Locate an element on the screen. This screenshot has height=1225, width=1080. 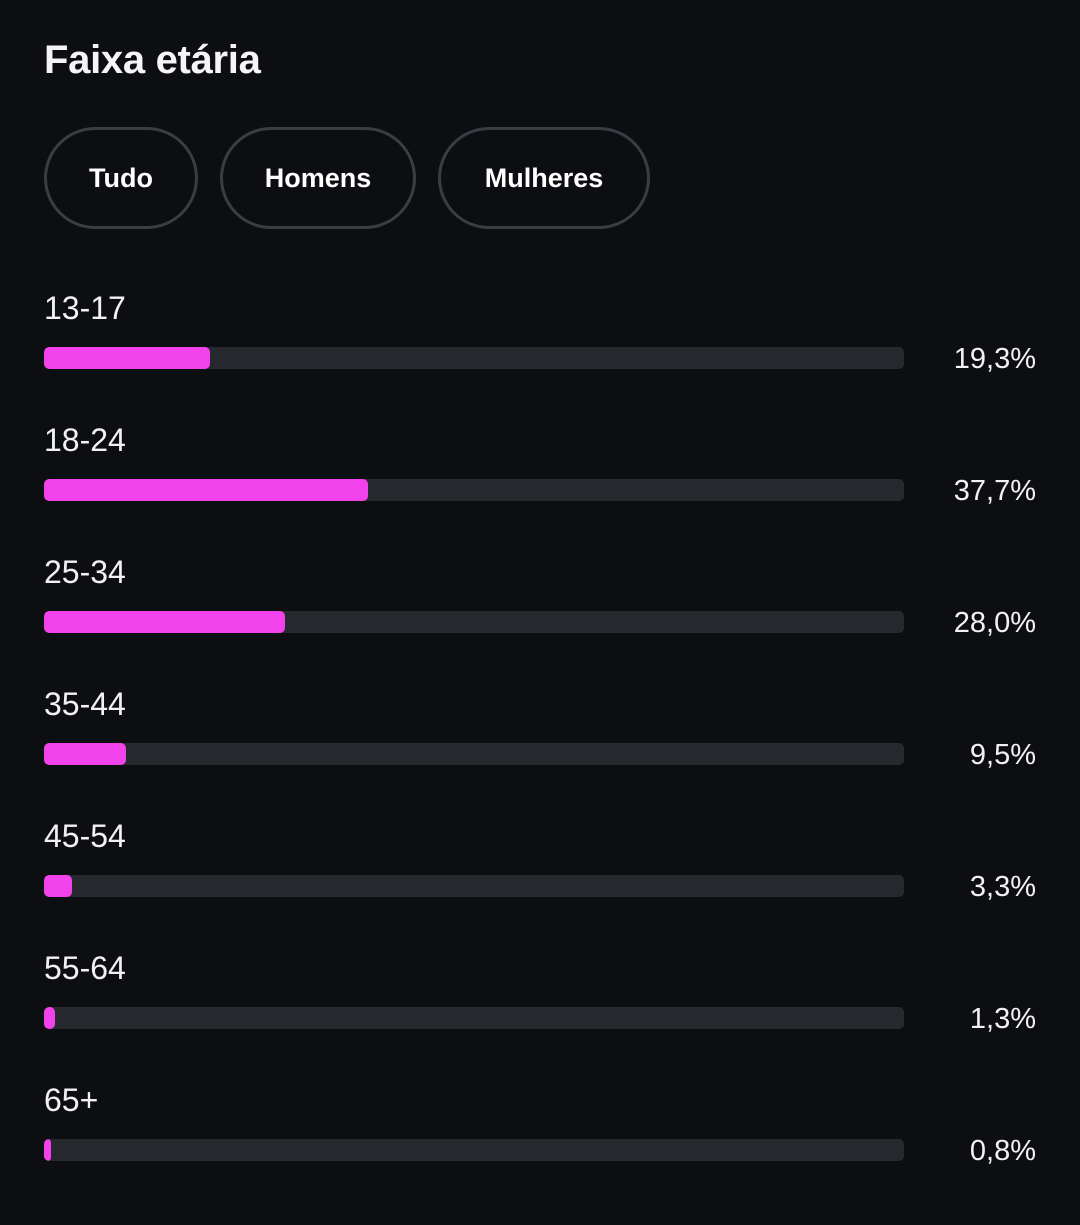
age-row-13-17: 13-17 19,3% is located at coordinates (540, 340).